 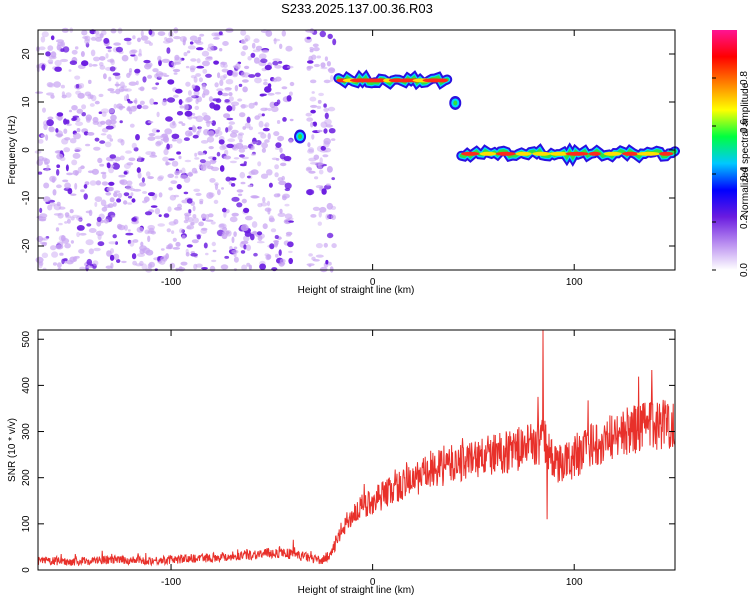 What do you see at coordinates (26, 197) in the screenshot?
I see `spec-ytick-label: -10` at bounding box center [26, 197].